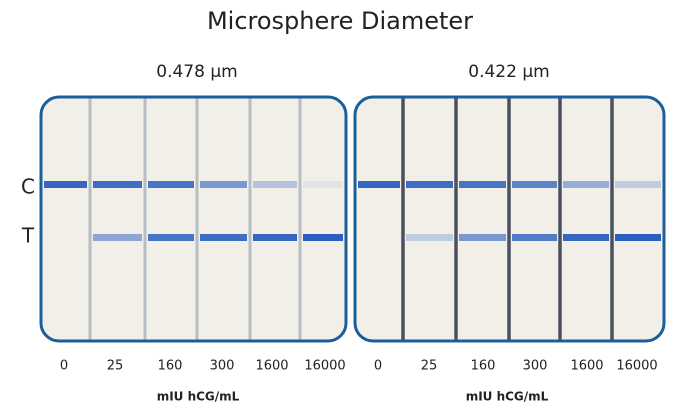 The width and height of the screenshot is (679, 409). What do you see at coordinates (508, 72) in the screenshot?
I see `panel-label: 0.422 µm` at bounding box center [508, 72].